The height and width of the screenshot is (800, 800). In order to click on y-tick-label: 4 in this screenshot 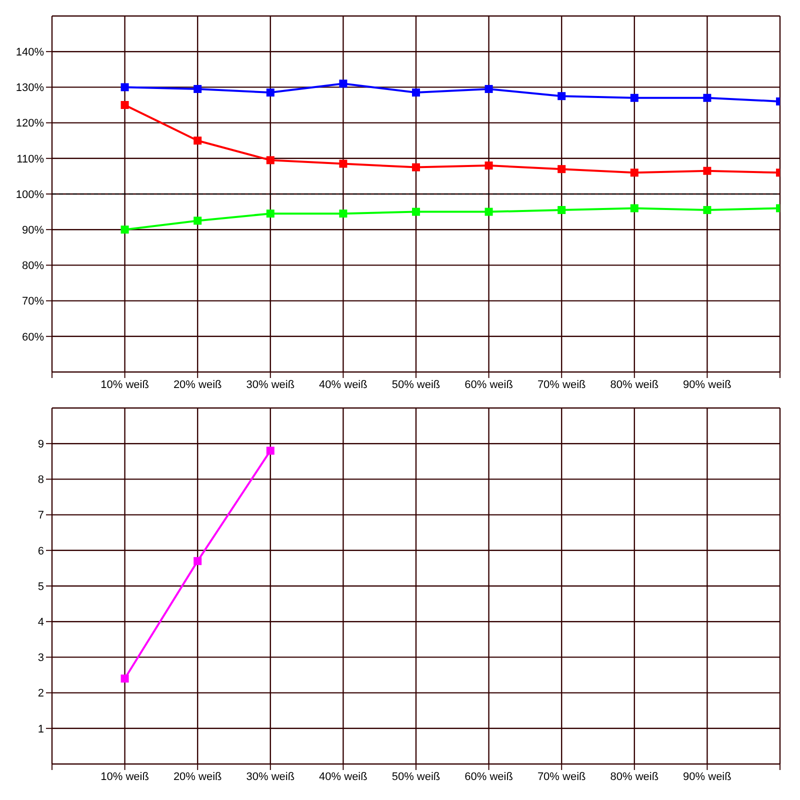, I will do `click(41, 622)`.